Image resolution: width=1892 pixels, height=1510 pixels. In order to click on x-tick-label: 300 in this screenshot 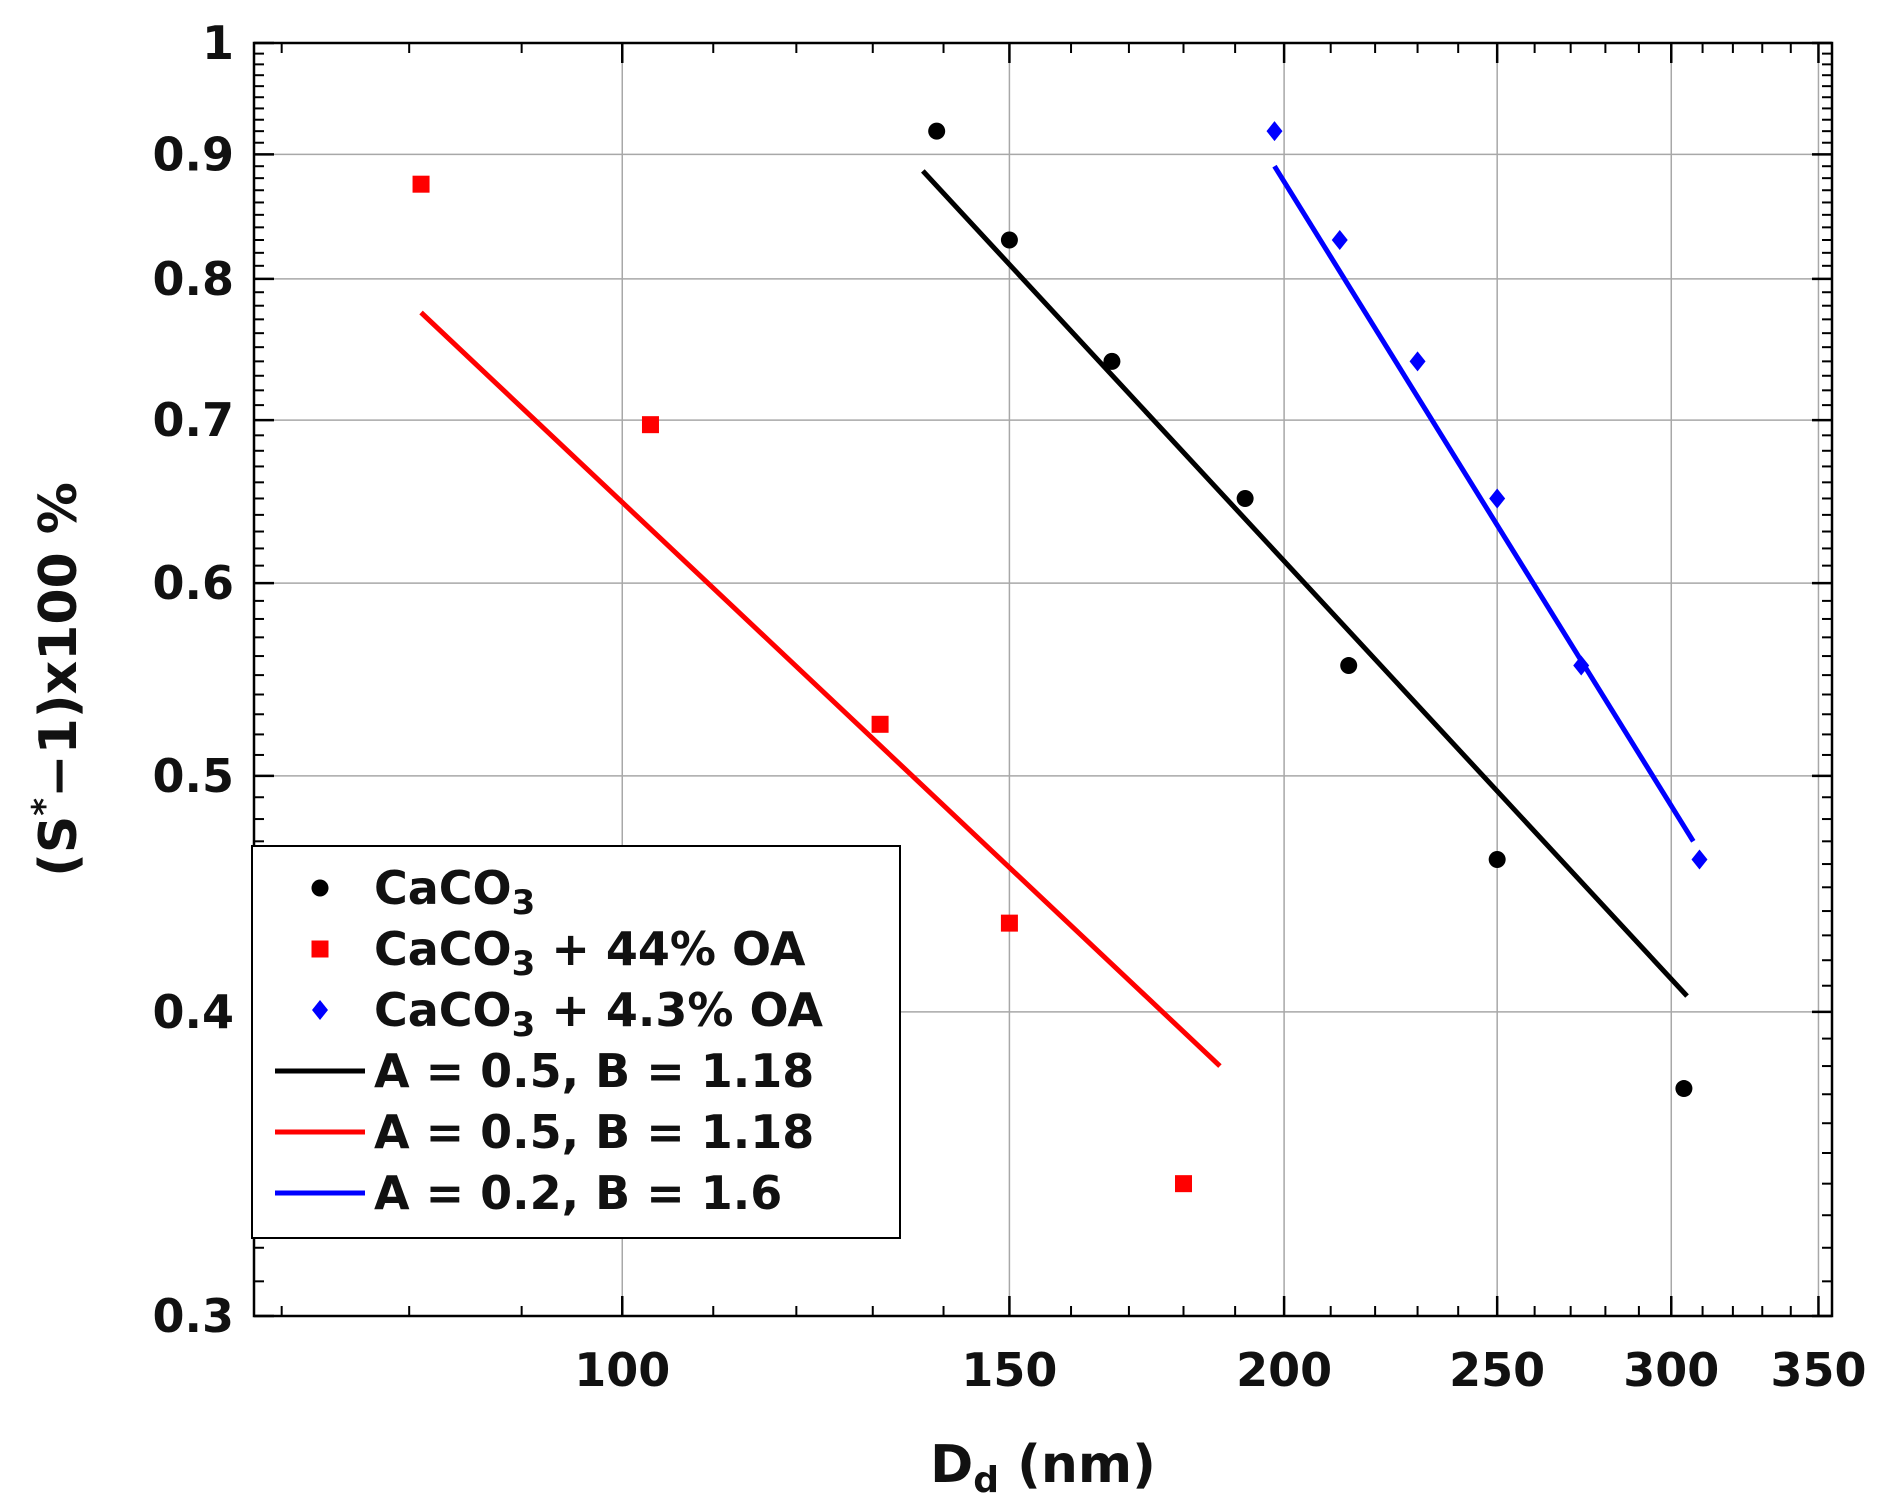, I will do `click(1671, 1370)`.